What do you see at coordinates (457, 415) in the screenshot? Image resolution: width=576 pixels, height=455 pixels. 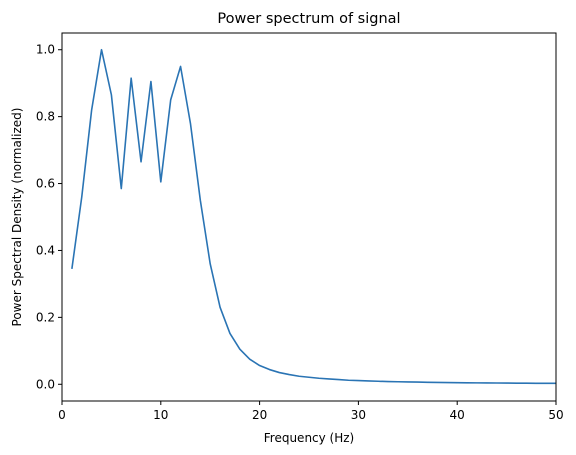 I see `x-tick-label: 40` at bounding box center [457, 415].